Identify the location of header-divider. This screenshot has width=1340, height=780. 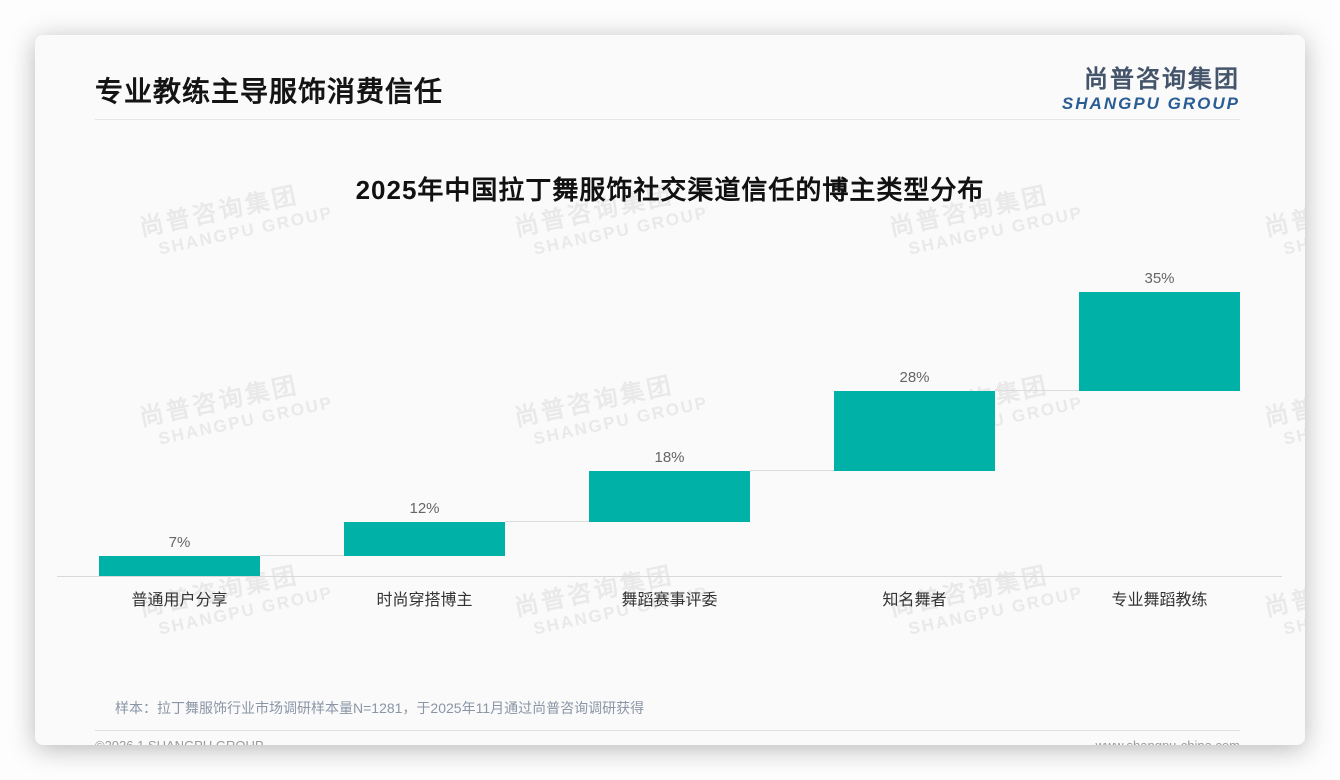
(667, 119).